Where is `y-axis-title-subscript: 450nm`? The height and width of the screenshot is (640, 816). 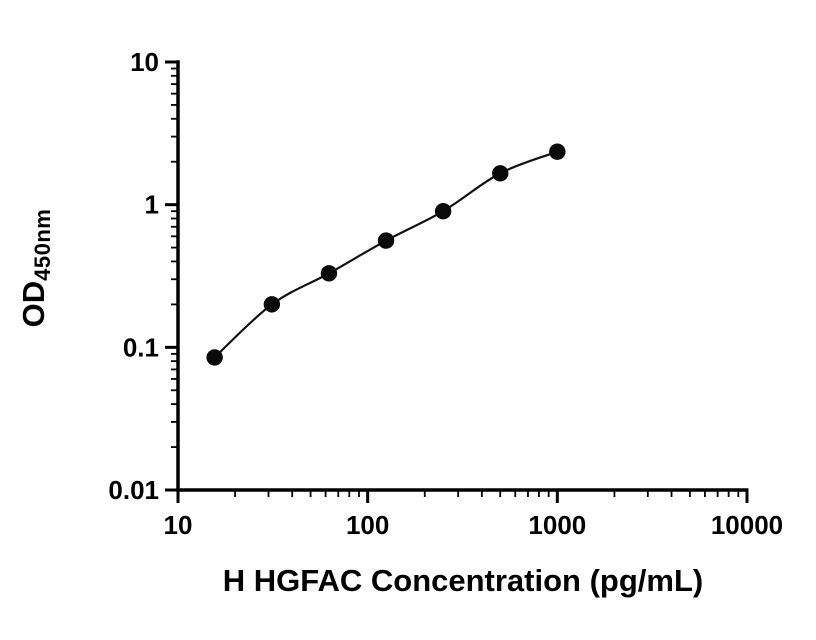 y-axis-title-subscript: 450nm is located at coordinates (42, 244).